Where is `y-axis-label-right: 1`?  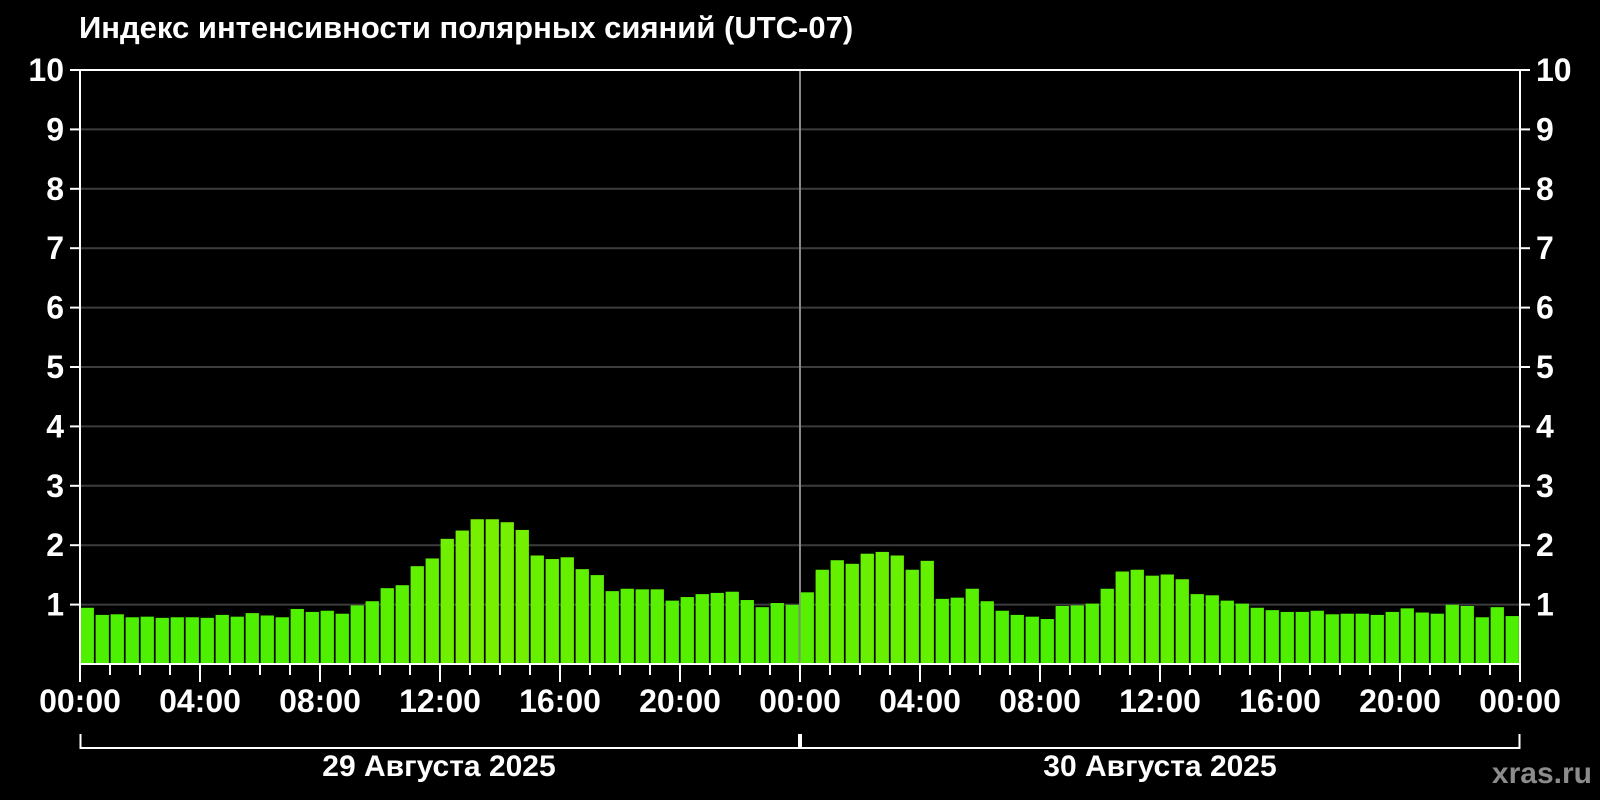 y-axis-label-right: 1 is located at coordinates (1545, 605).